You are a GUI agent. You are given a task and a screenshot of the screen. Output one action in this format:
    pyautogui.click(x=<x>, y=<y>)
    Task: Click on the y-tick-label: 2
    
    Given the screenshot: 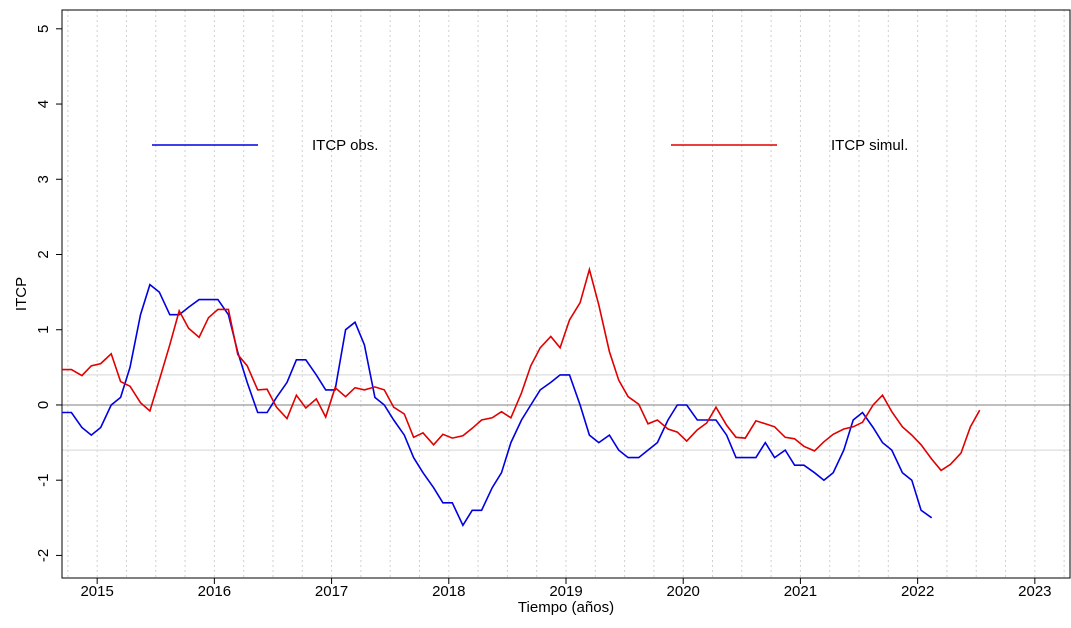 What is the action you would take?
    pyautogui.click(x=43, y=254)
    